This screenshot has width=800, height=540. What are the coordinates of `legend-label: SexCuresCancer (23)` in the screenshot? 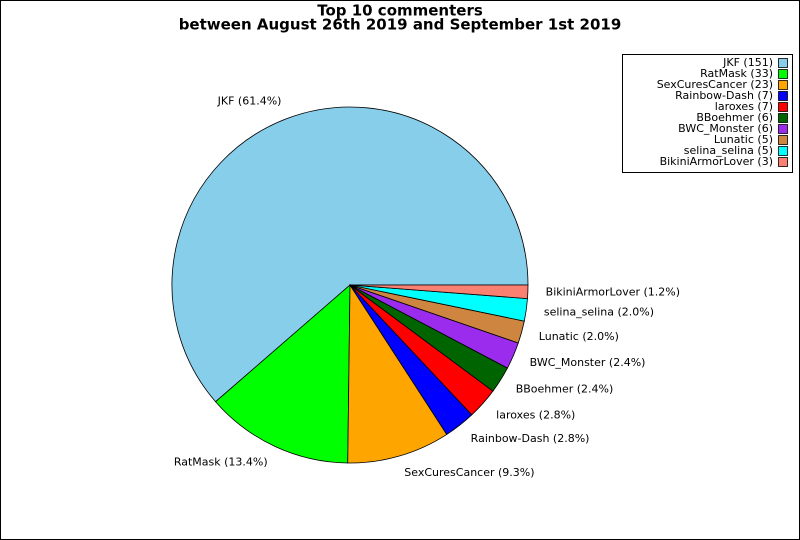 It's located at (715, 84).